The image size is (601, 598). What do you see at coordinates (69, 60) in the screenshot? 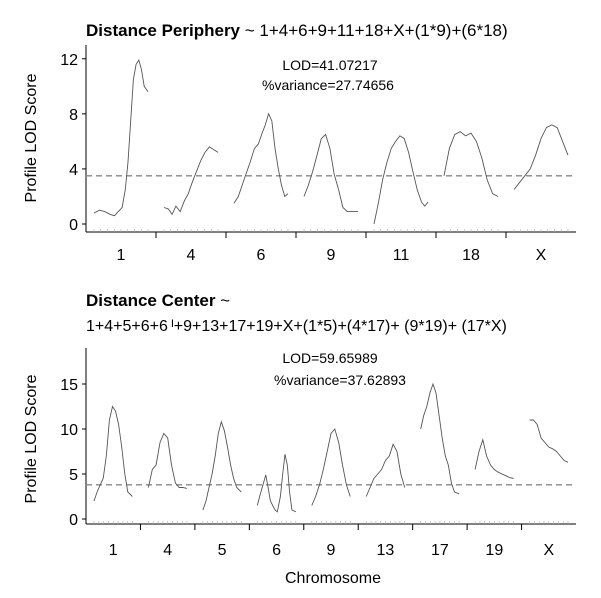
I see `top-ytick-label: 12` at bounding box center [69, 60].